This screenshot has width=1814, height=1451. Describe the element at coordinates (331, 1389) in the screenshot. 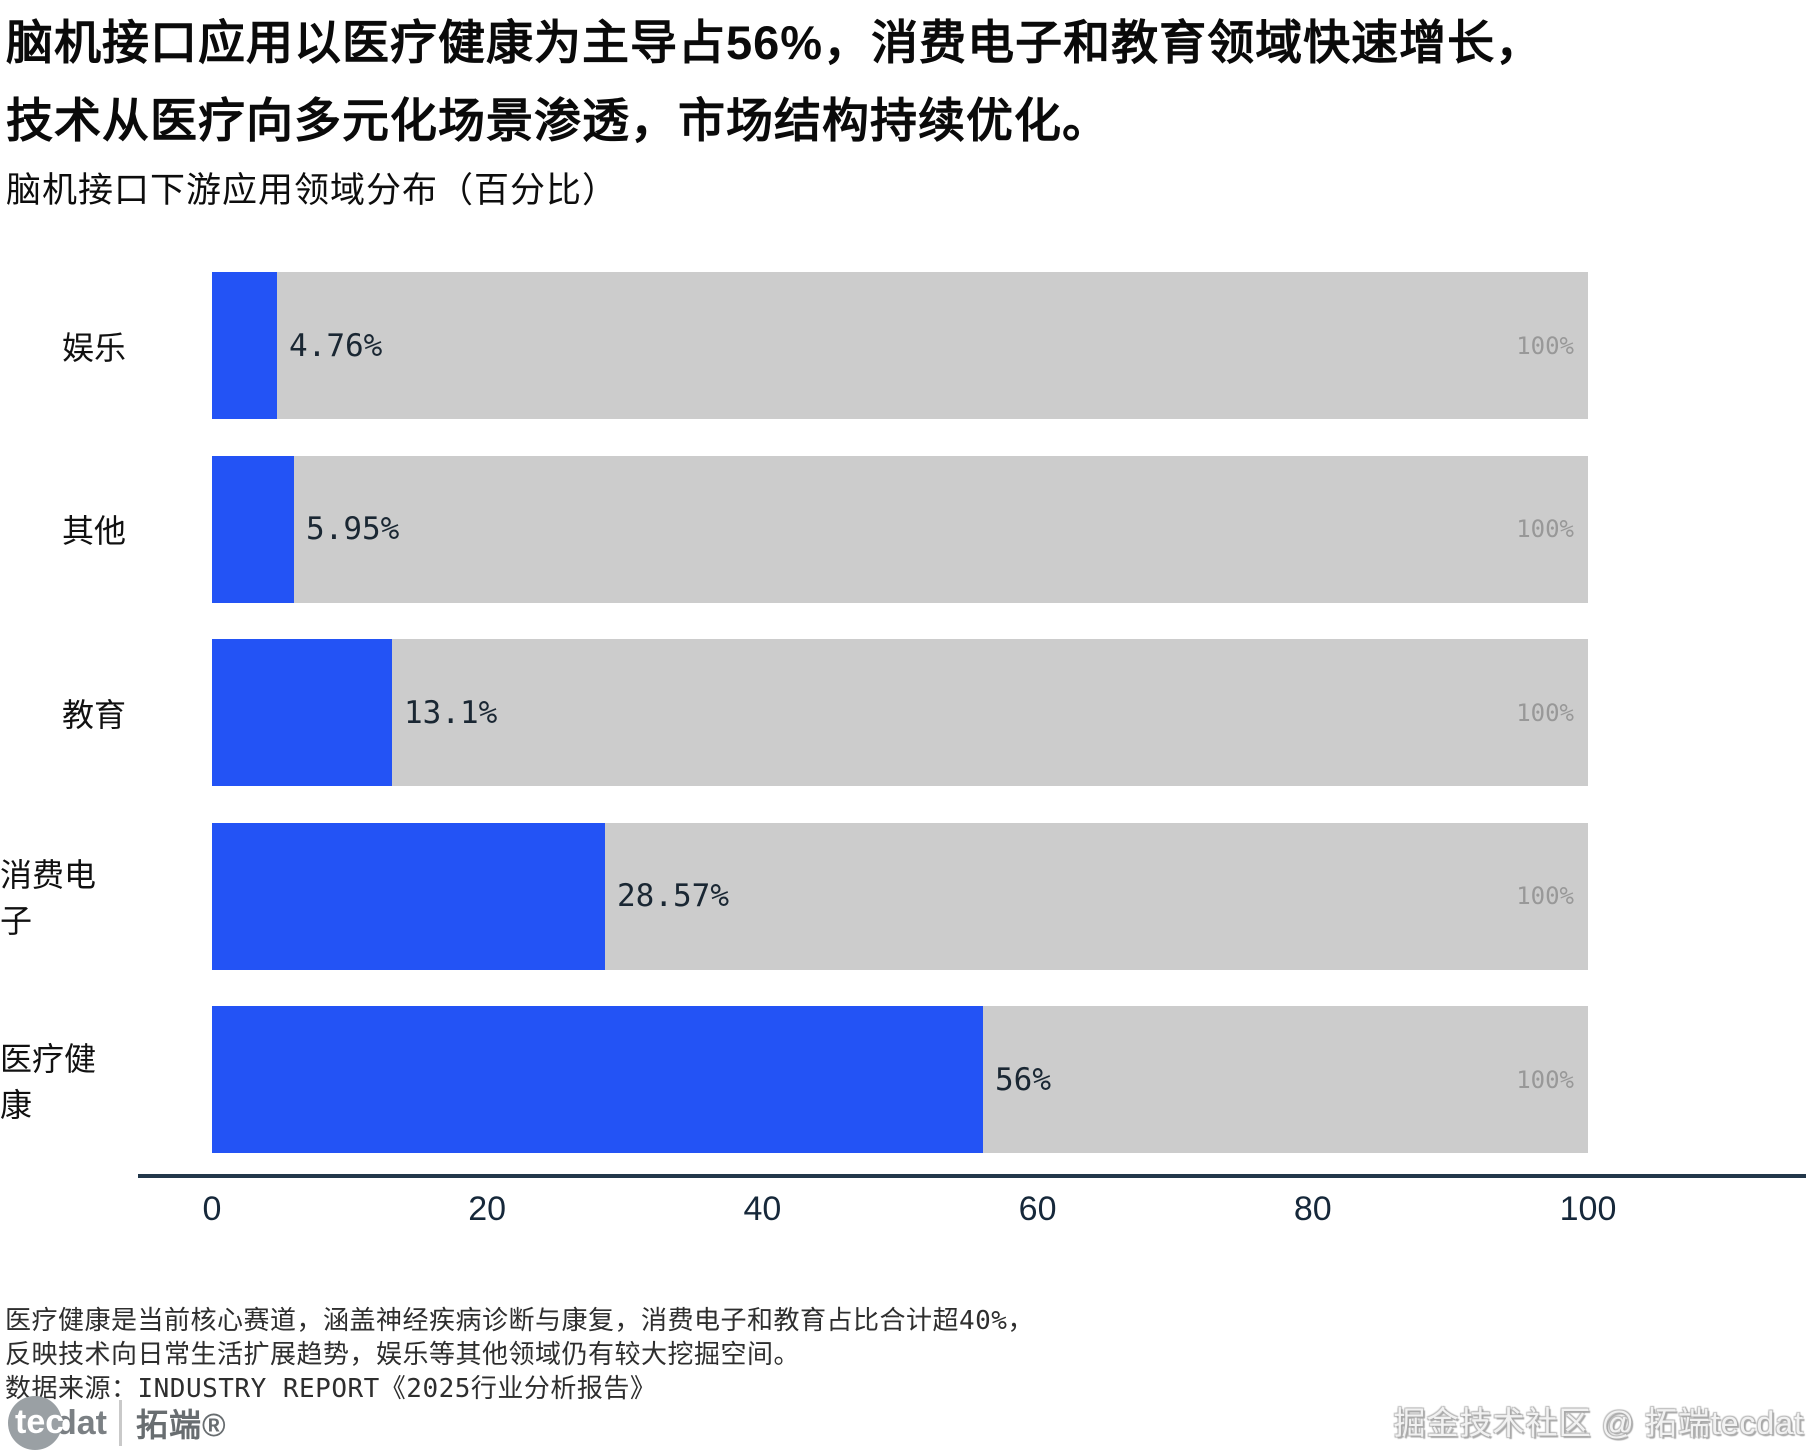

I see `data-source-note: 数据来源：INDUSTRY REPORT《2025行业分析报告》` at that location.